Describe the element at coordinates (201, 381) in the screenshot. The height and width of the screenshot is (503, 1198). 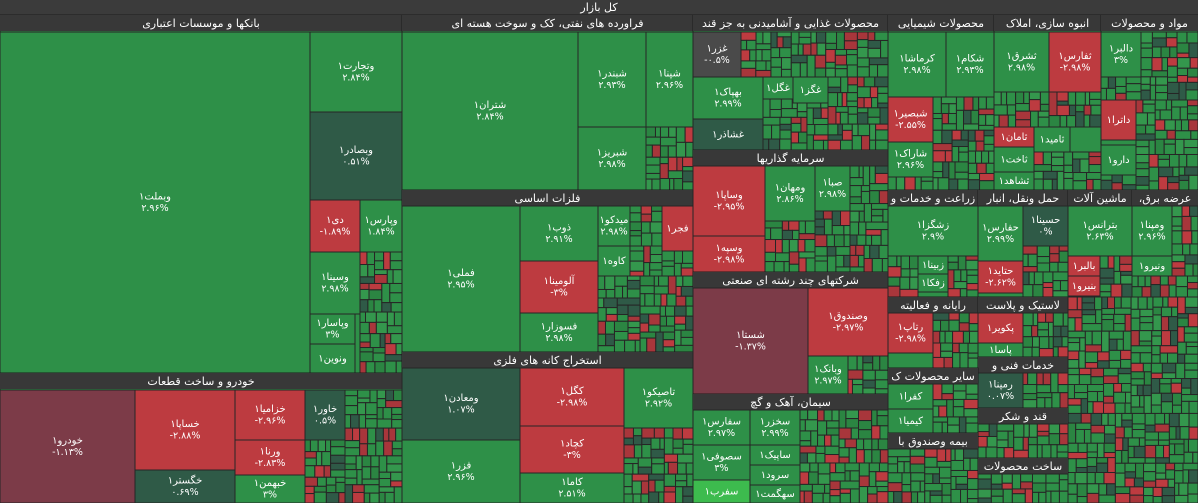
I see `sector-header: خودرو و ساخت قطعات` at that location.